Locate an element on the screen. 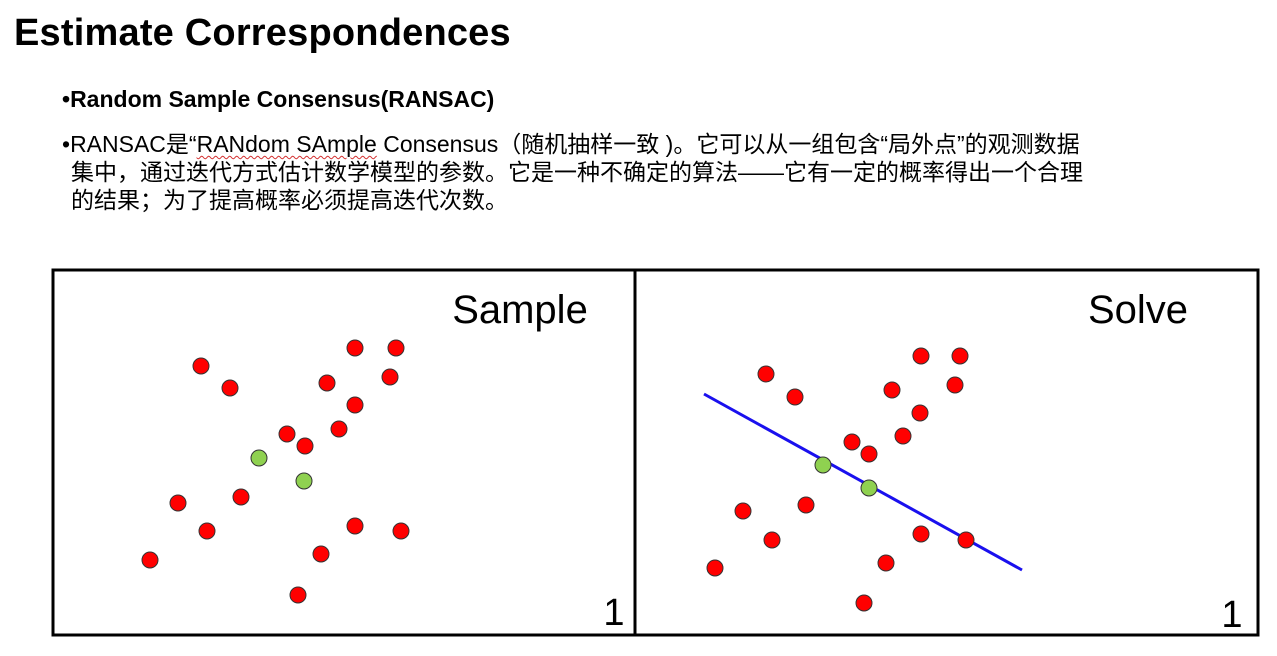 This screenshot has width=1277, height=656. slide-title: Estimate Correspondences is located at coordinates (262, 33).